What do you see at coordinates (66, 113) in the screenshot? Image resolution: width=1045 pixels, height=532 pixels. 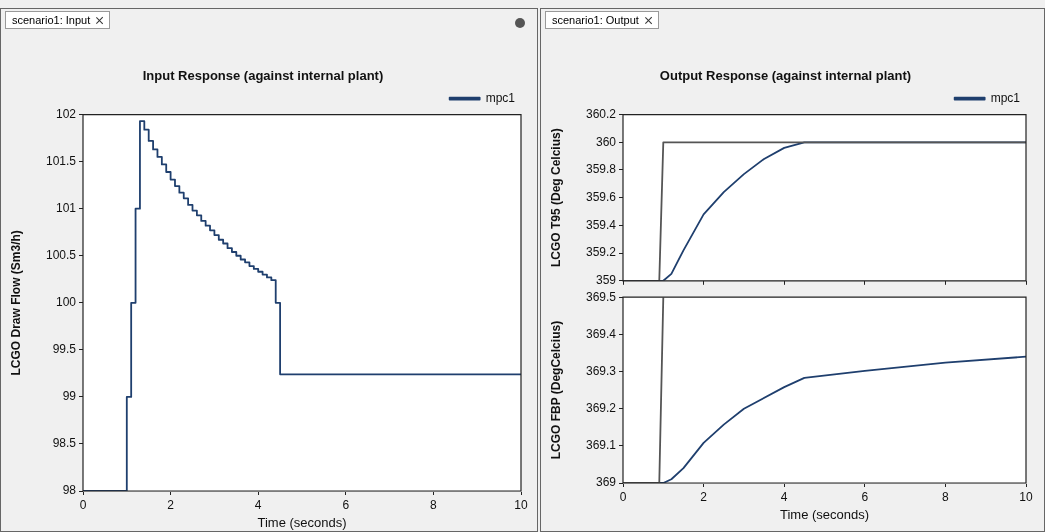 I see `y-tick-label: 102` at bounding box center [66, 113].